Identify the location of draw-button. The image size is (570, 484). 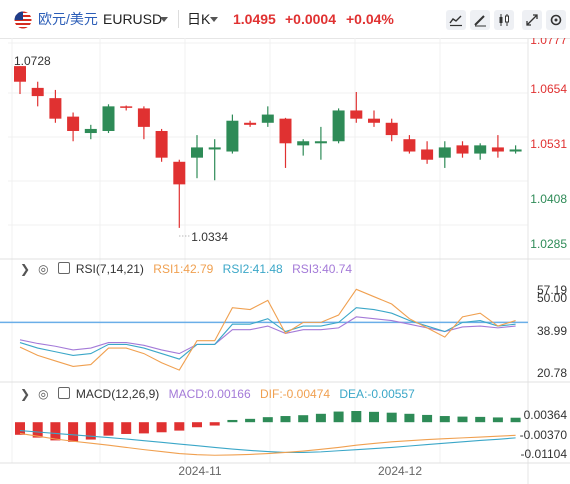
(480, 20).